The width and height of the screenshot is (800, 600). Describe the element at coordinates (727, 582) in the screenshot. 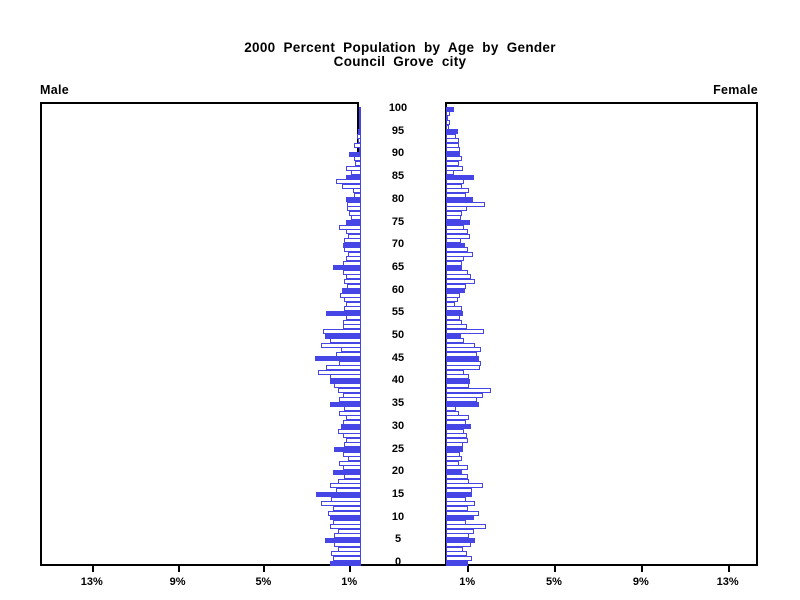

I see `female-axis-label-13%: 13%` at that location.